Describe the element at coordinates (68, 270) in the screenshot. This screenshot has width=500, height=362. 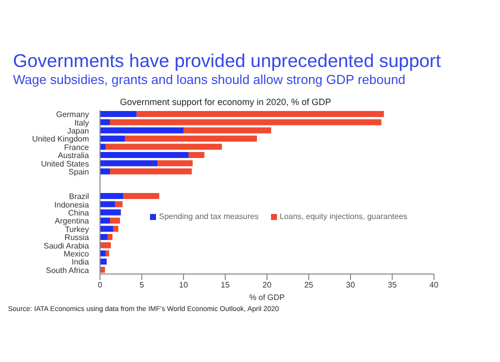
I see `y-tick-label: South Africa` at that location.